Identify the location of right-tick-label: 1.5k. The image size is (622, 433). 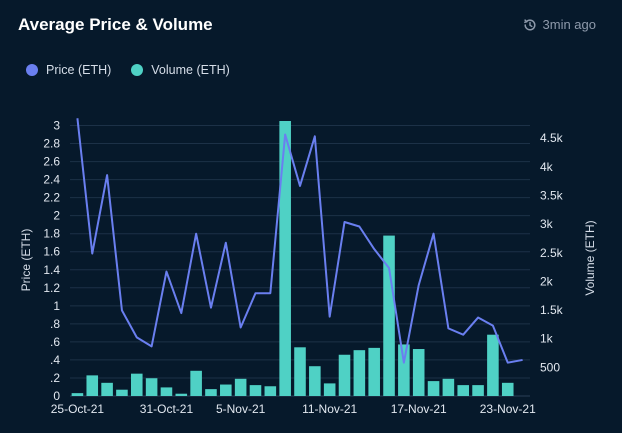
(552, 310).